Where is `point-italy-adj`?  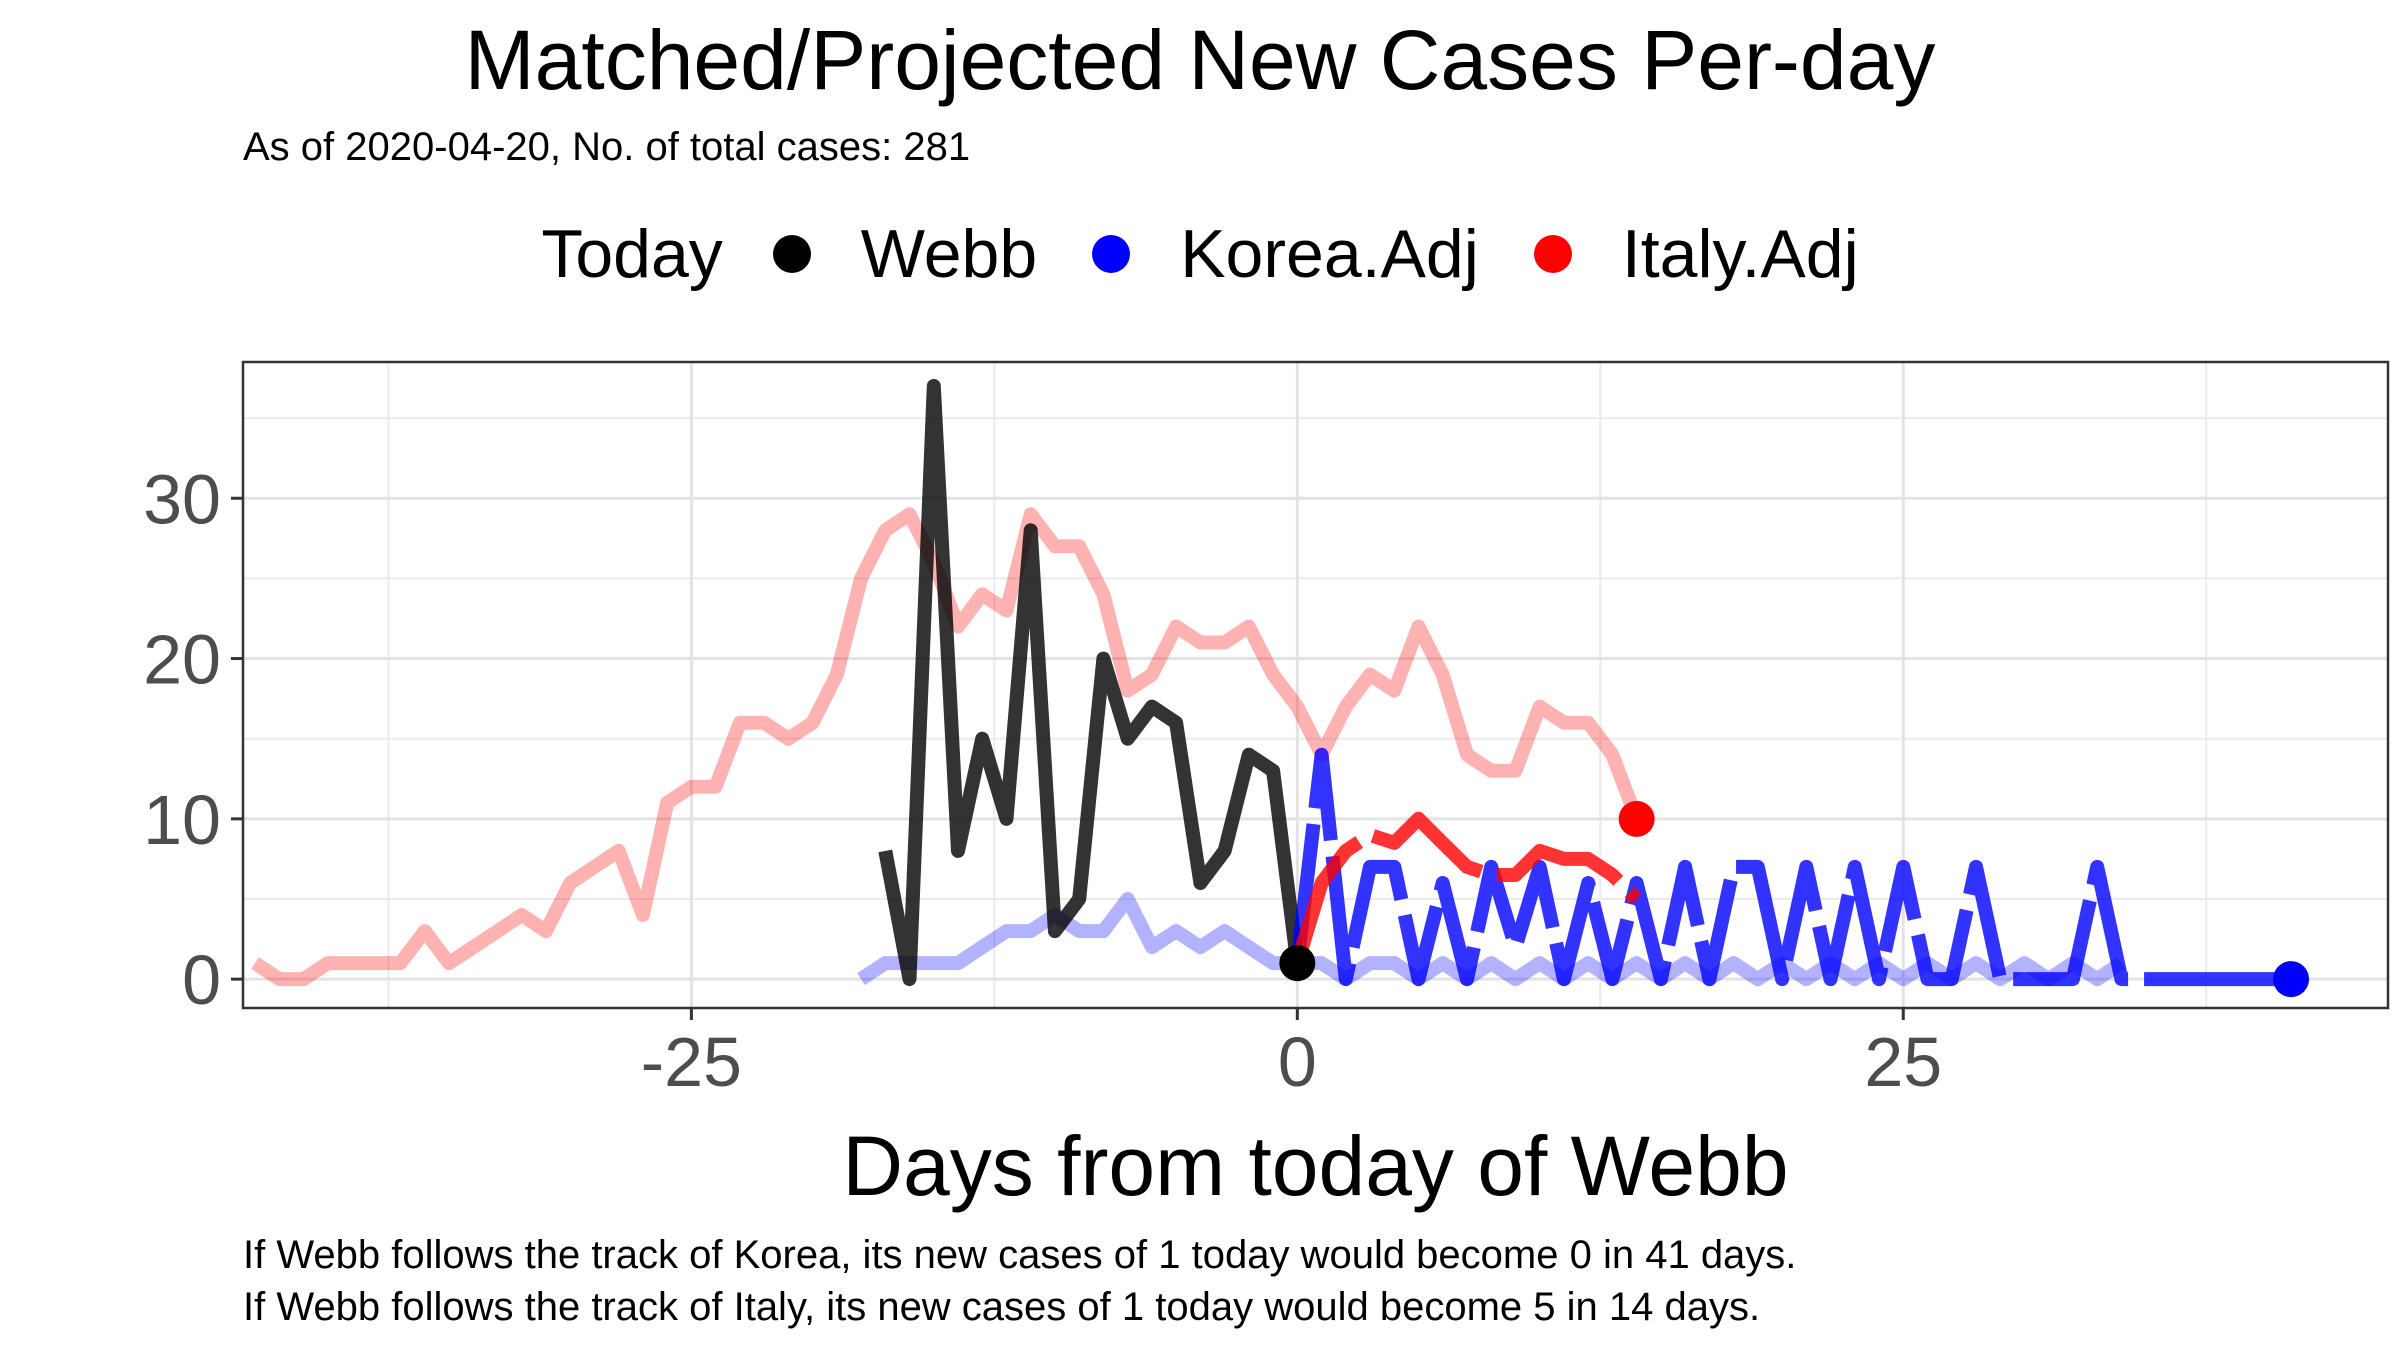 point-italy-adj is located at coordinates (1636, 818).